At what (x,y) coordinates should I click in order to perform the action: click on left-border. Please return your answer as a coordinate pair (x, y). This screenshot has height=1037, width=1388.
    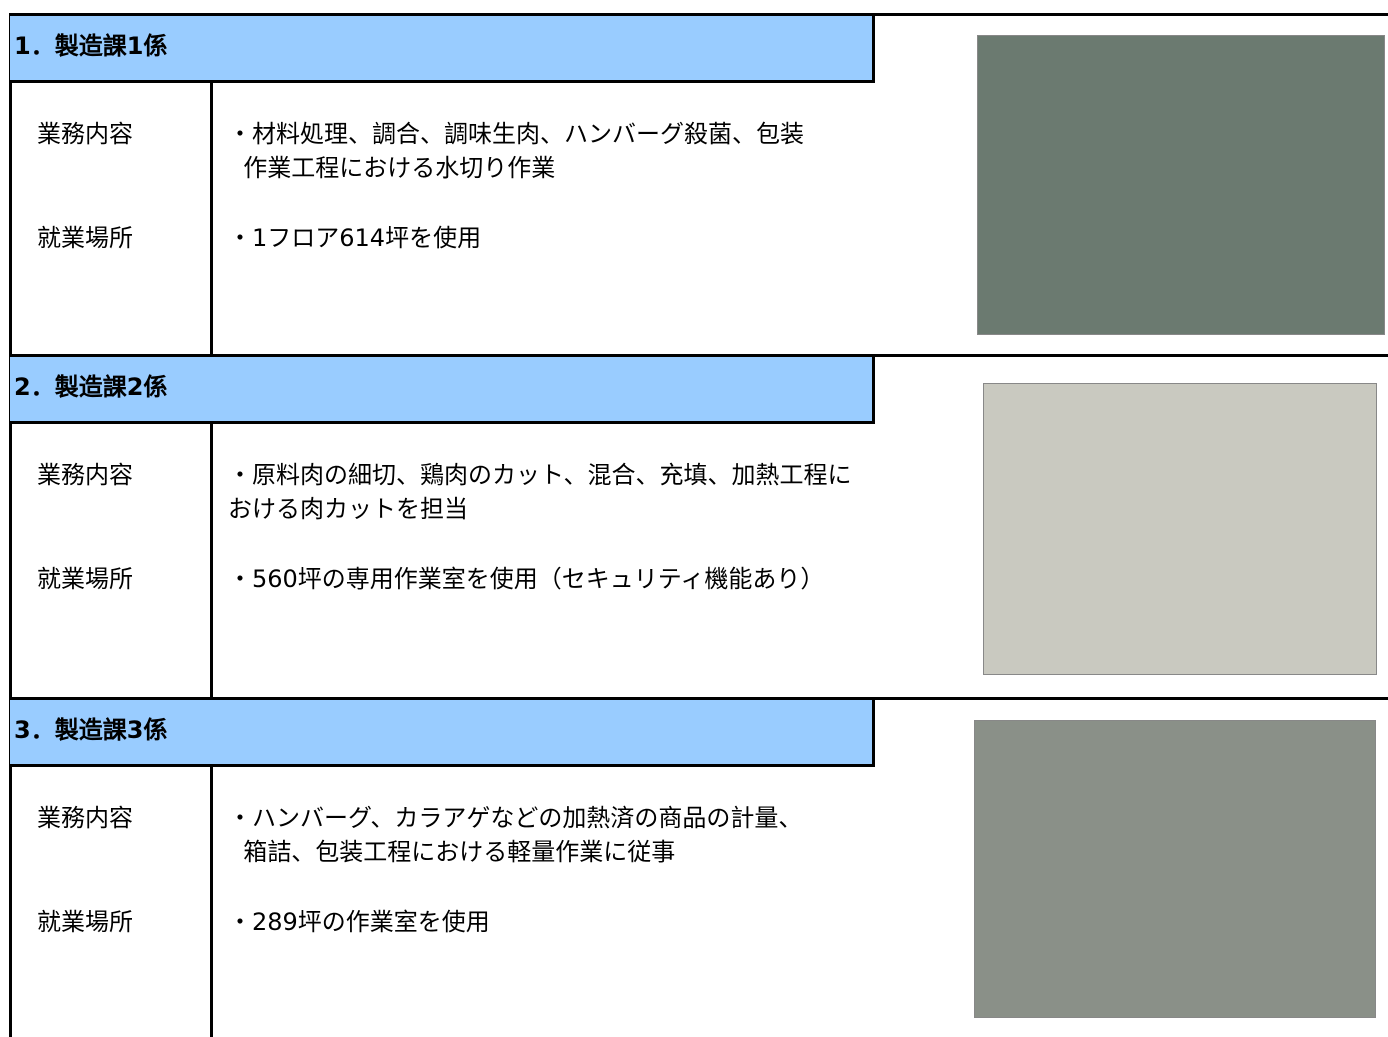
    Looking at the image, I should click on (10, 525).